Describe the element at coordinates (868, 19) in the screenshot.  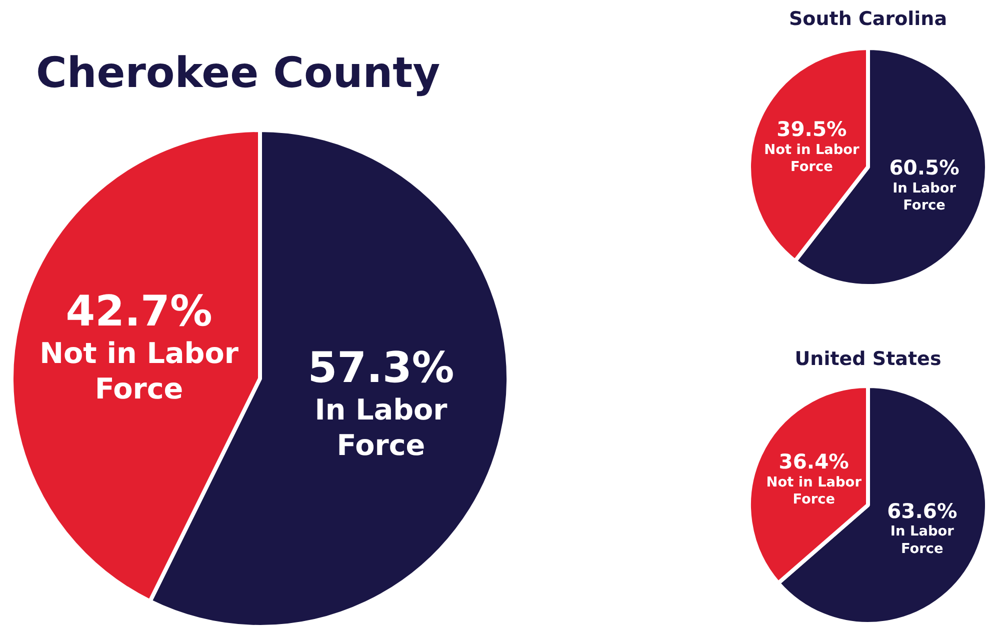
I see `chart-title: South Carolina` at that location.